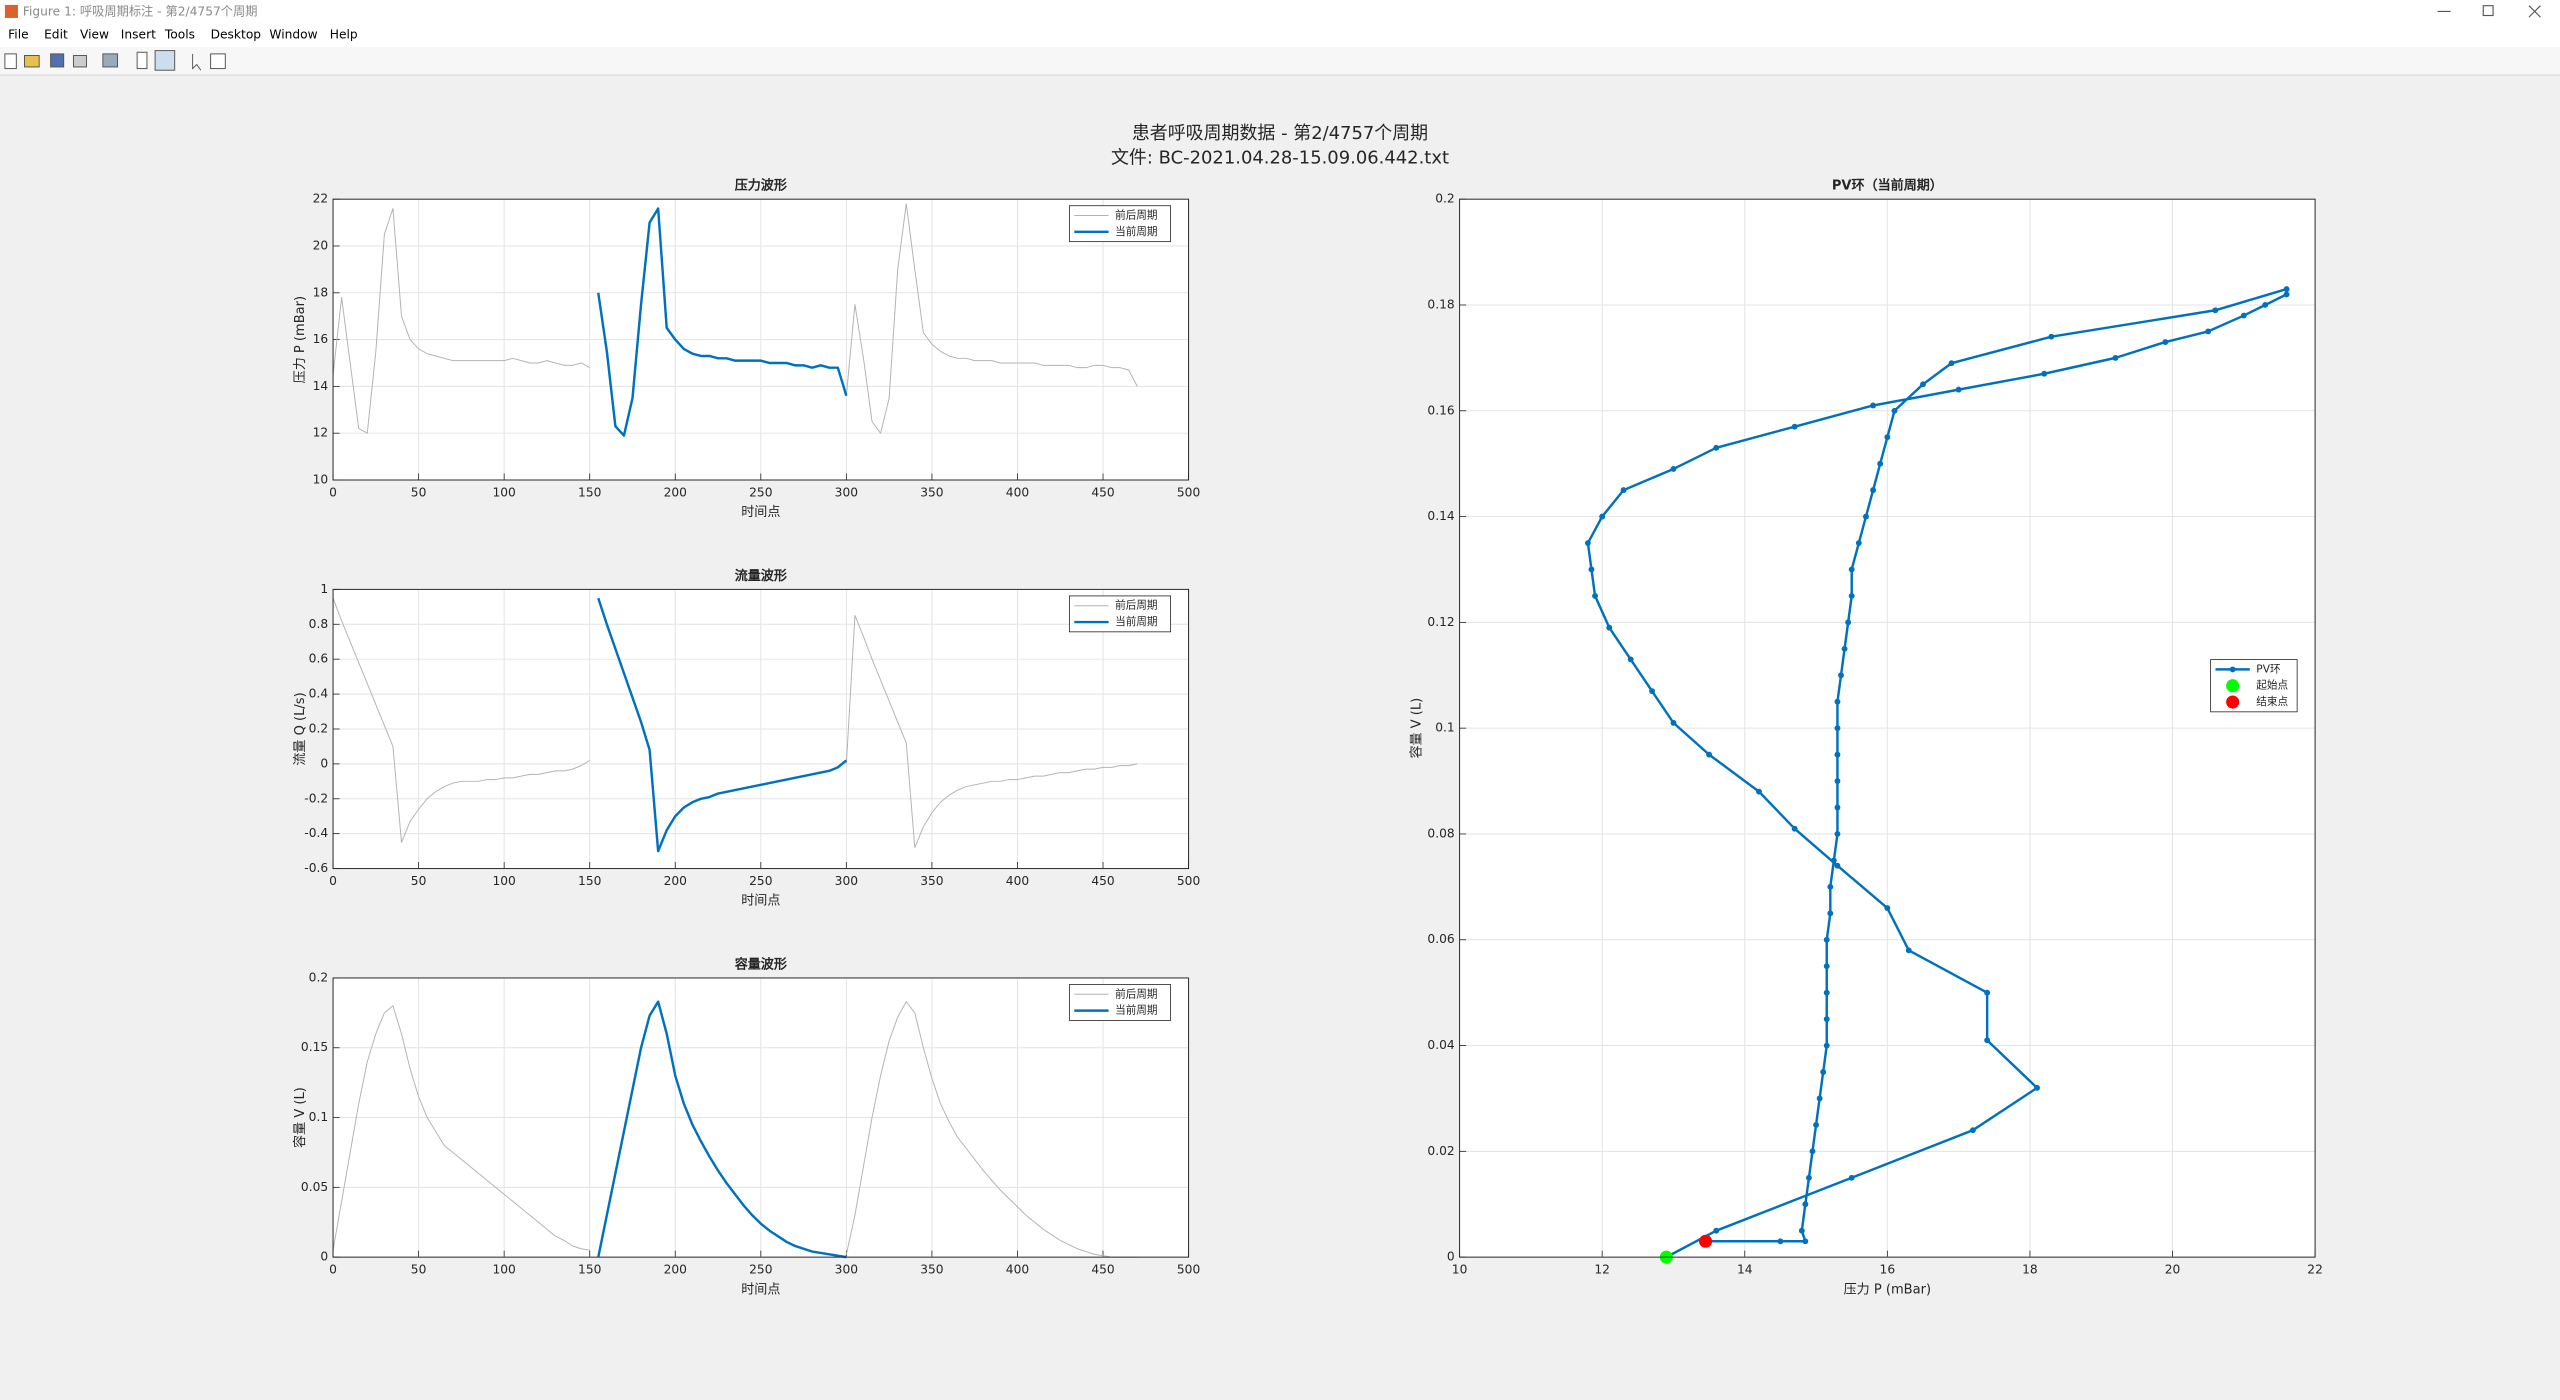 This screenshot has height=1400, width=2560. What do you see at coordinates (722, 322) in the screenshot?
I see `series-line` at bounding box center [722, 322].